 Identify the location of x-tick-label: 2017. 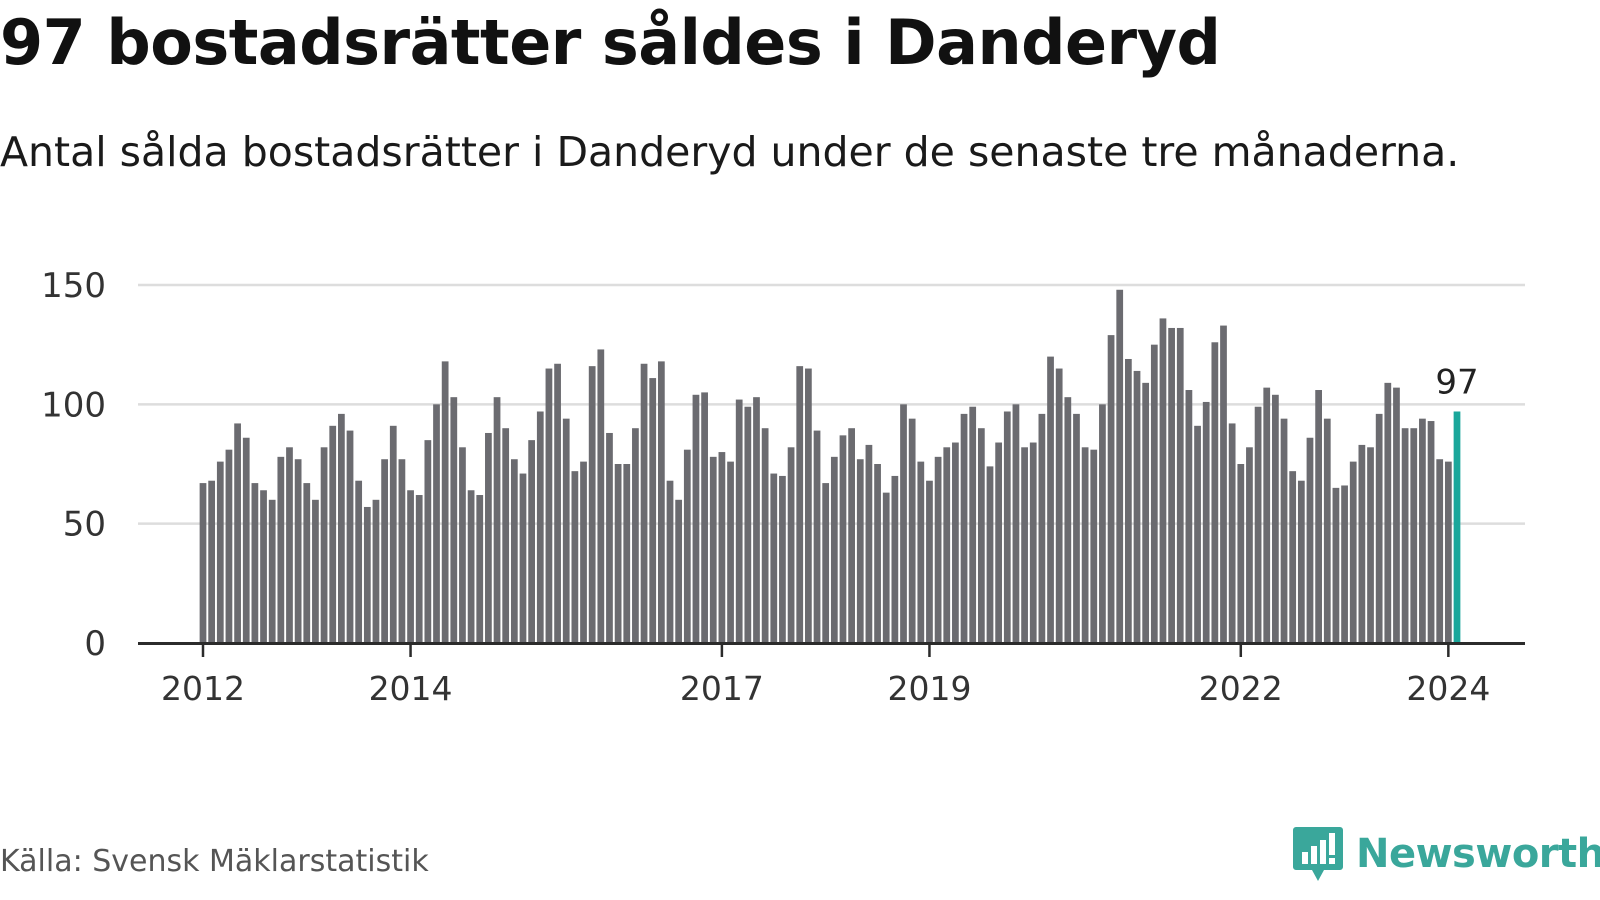
(722, 688).